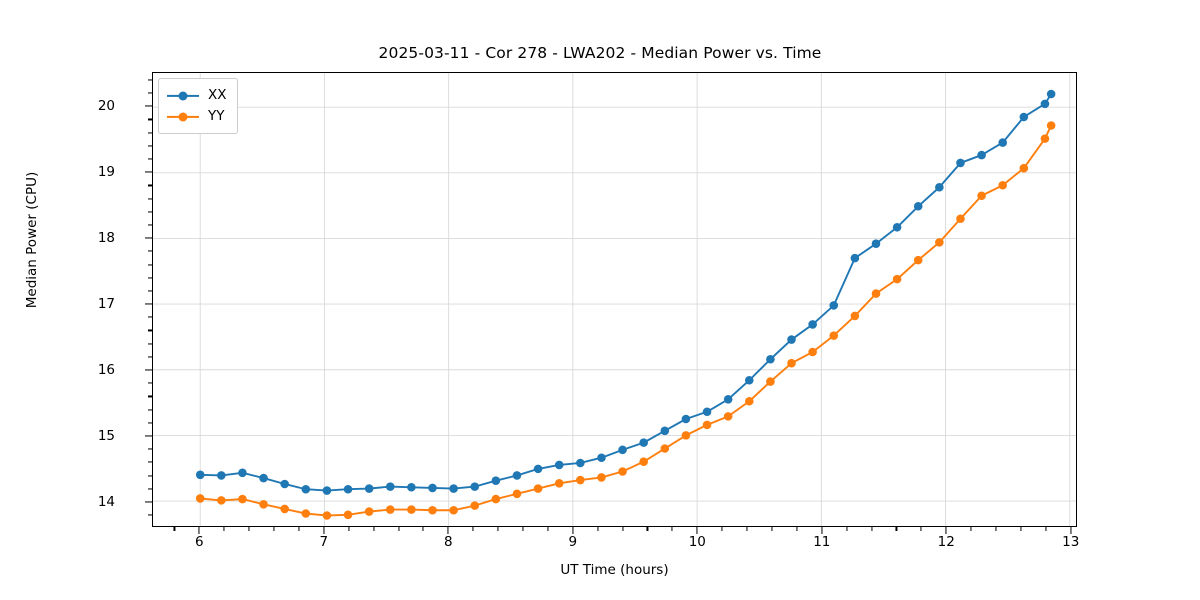  What do you see at coordinates (106, 436) in the screenshot?
I see `y-tick-label: 15` at bounding box center [106, 436].